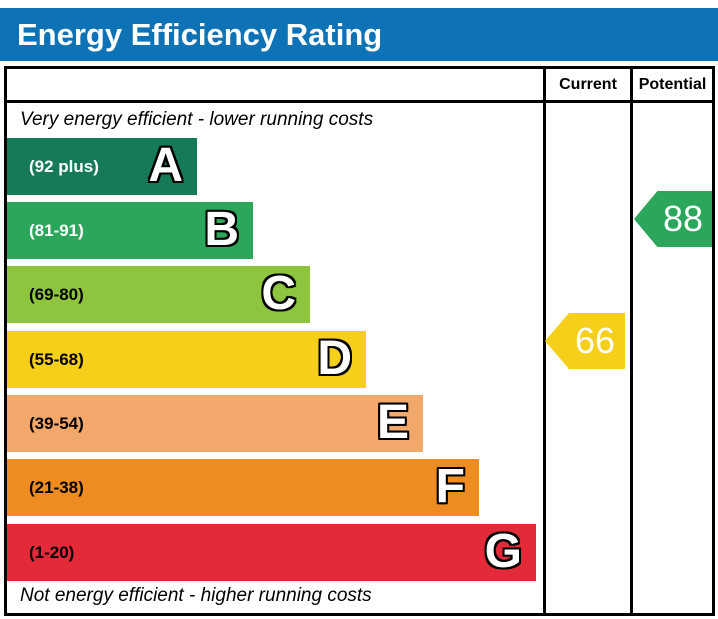 Image resolution: width=718 pixels, height=619 pixels. I want to click on current-column-divider, so click(544, 341).